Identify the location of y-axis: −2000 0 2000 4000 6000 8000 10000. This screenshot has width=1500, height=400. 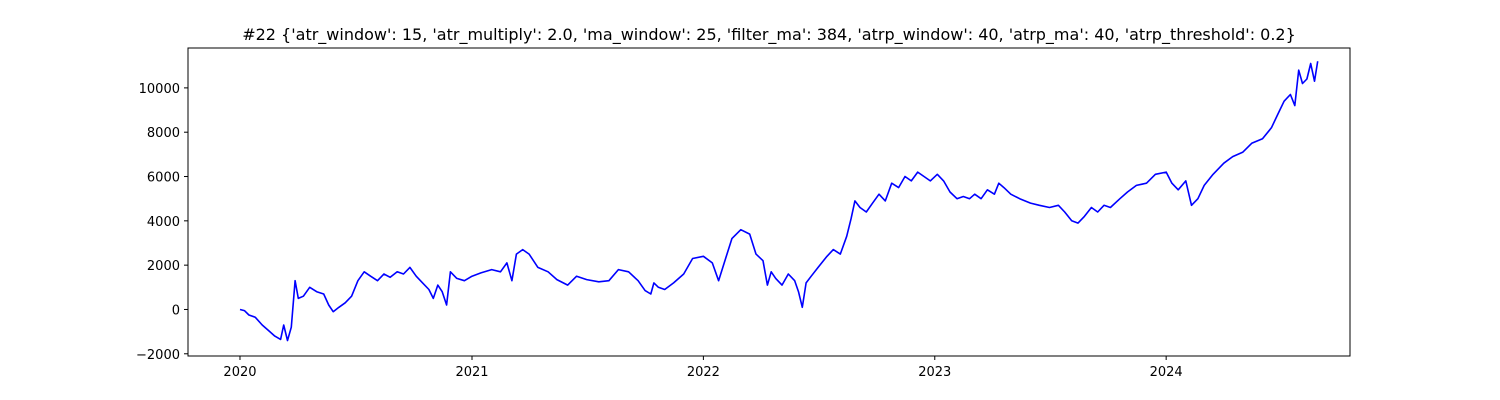
(162, 222).